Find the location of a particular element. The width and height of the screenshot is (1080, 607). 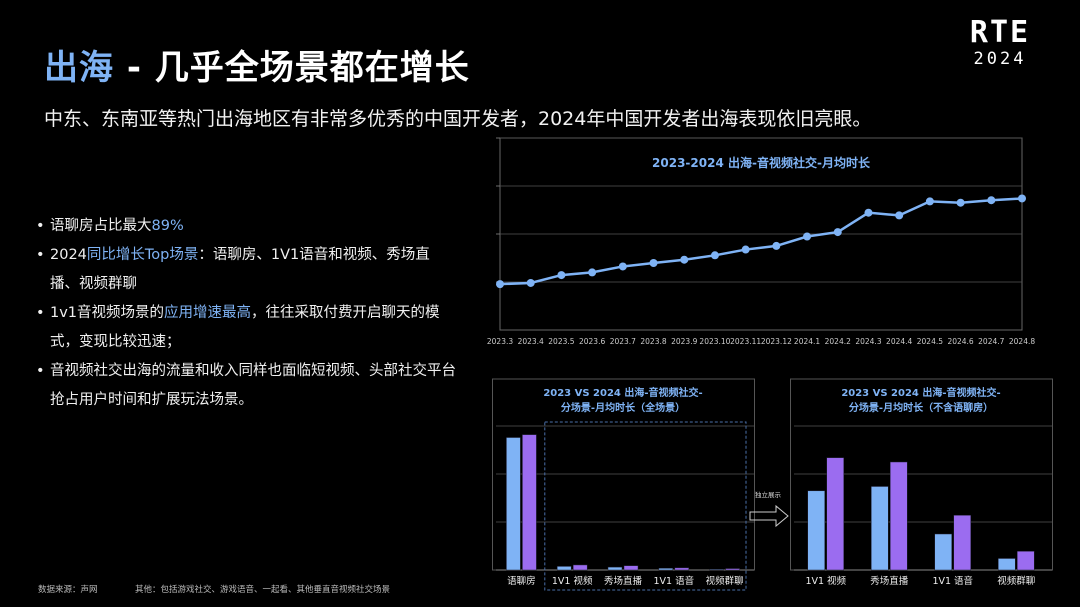

title-highlight: 出海 is located at coordinates (79, 68).